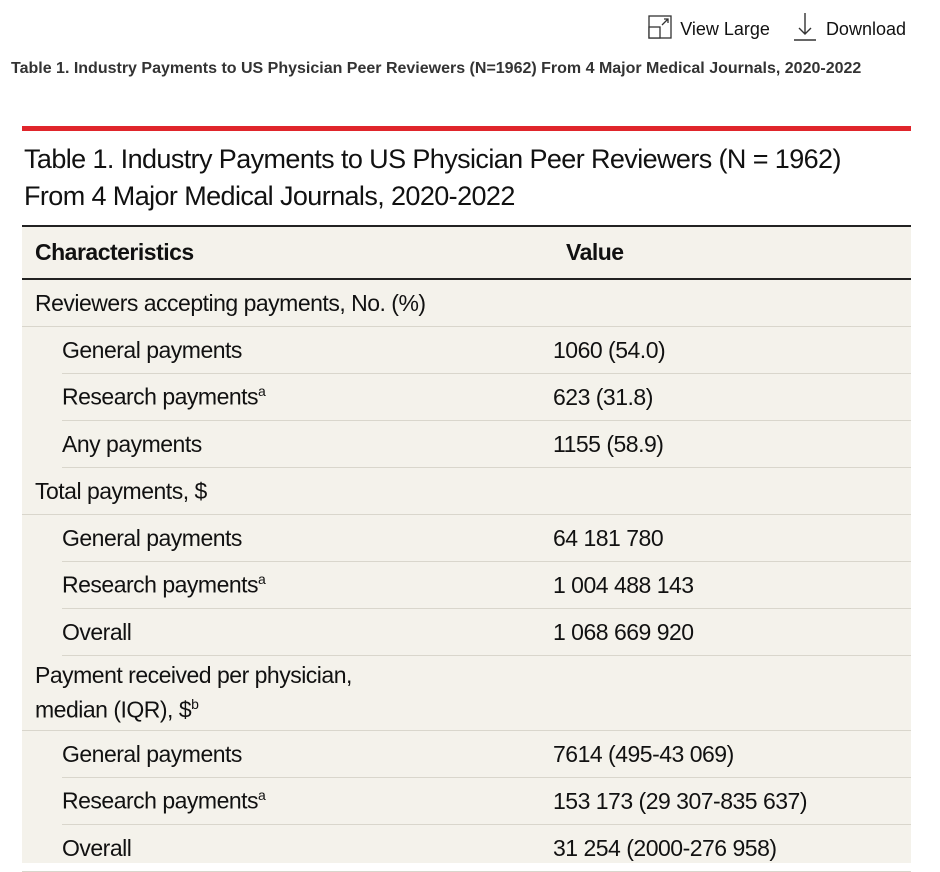 Image resolution: width=940 pixels, height=872 pixels. Describe the element at coordinates (603, 396) in the screenshot. I see `row-value: 623 (31.8)` at that location.